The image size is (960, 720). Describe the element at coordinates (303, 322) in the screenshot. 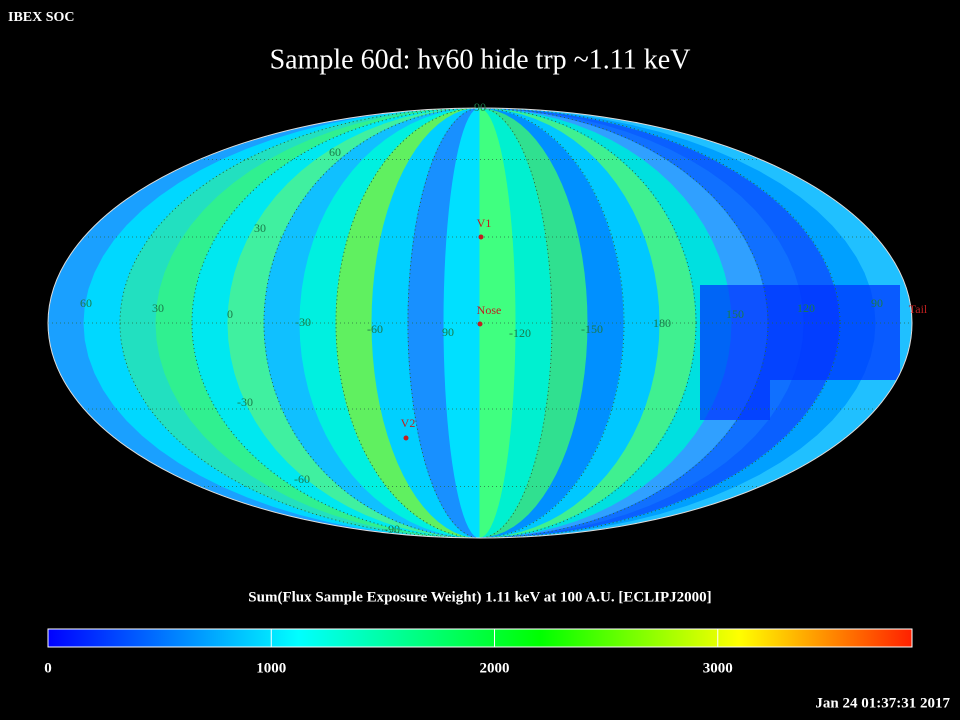

I see `lon-label: -30` at that location.